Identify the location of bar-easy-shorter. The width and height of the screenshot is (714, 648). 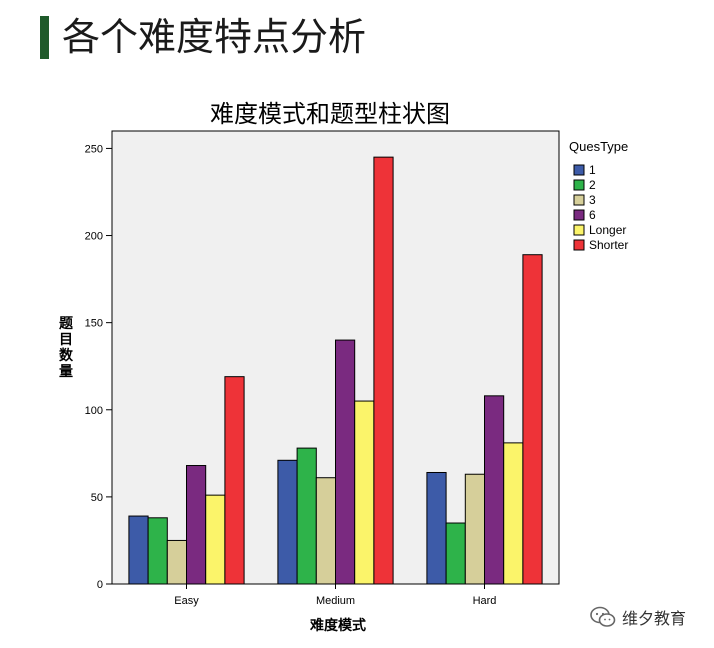
(234, 480).